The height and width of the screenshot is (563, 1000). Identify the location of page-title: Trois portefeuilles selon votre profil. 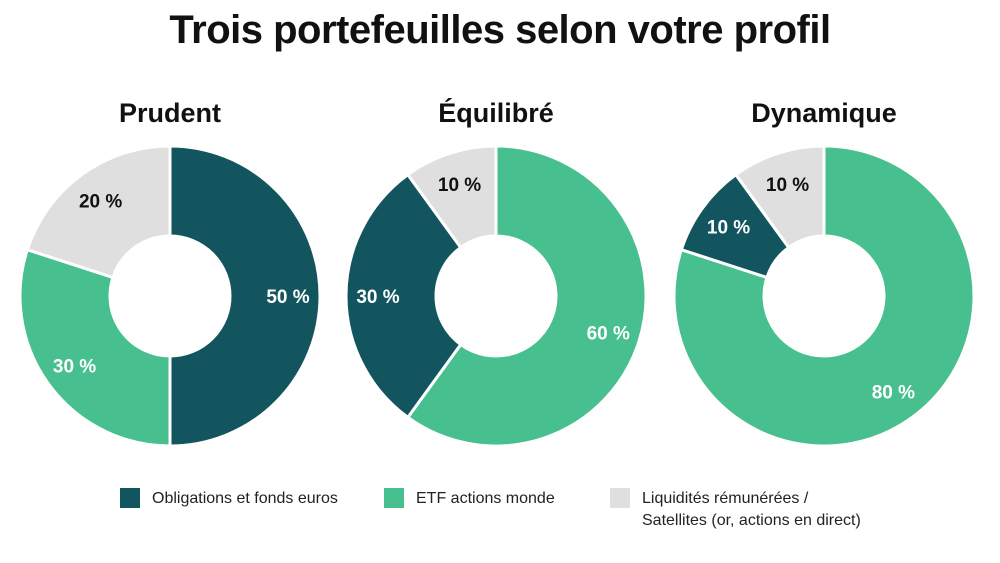
(500, 30).